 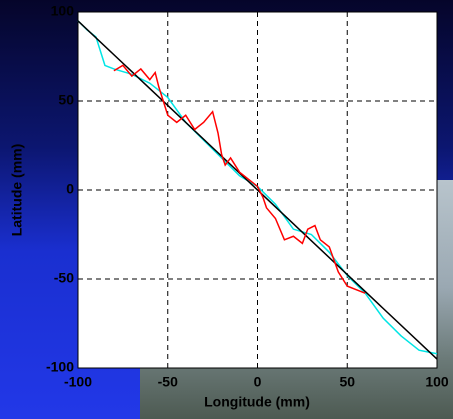 What do you see at coordinates (78, 382) in the screenshot?
I see `x-tick-label: -100` at bounding box center [78, 382].